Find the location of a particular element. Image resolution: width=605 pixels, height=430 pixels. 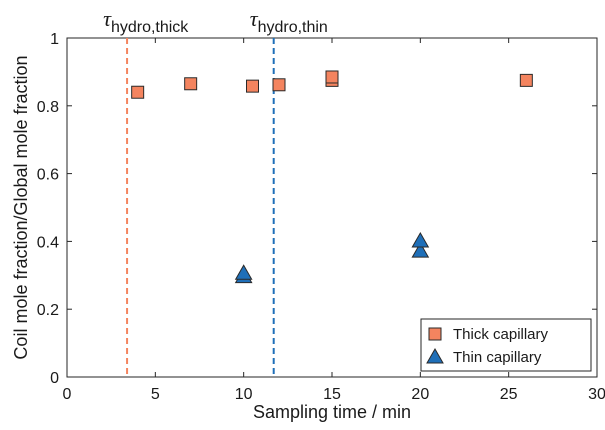

x-axis-label: Sampling time / min is located at coordinates (332, 412).